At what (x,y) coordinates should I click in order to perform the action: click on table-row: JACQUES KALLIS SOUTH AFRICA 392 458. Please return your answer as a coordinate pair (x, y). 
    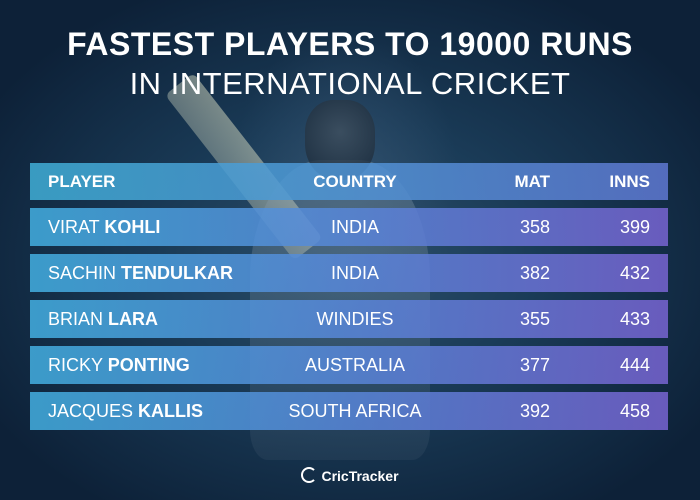
    Looking at the image, I should click on (349, 411).